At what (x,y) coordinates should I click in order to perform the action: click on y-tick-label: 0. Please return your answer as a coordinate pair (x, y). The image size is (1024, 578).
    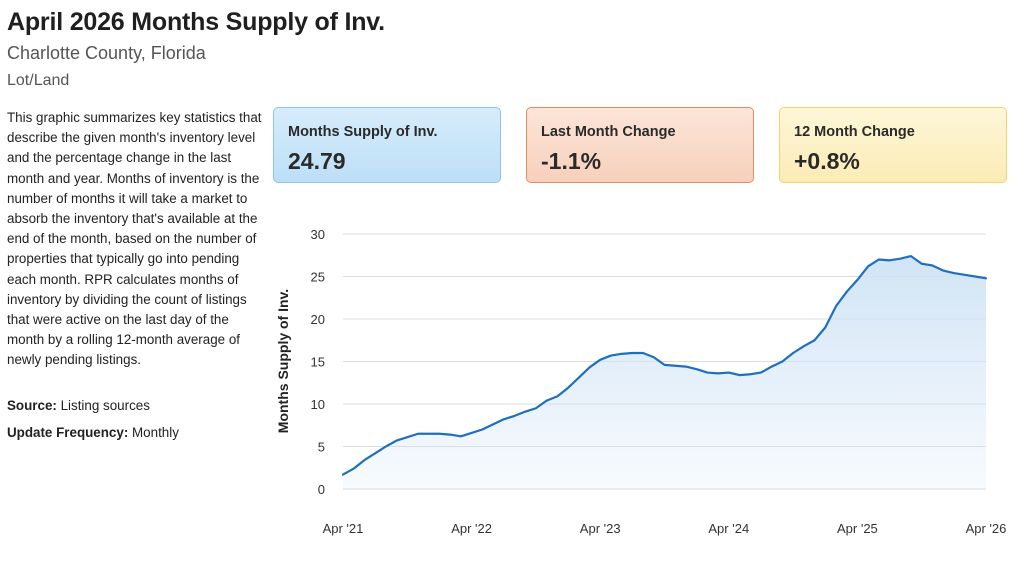
    Looking at the image, I should click on (321, 489).